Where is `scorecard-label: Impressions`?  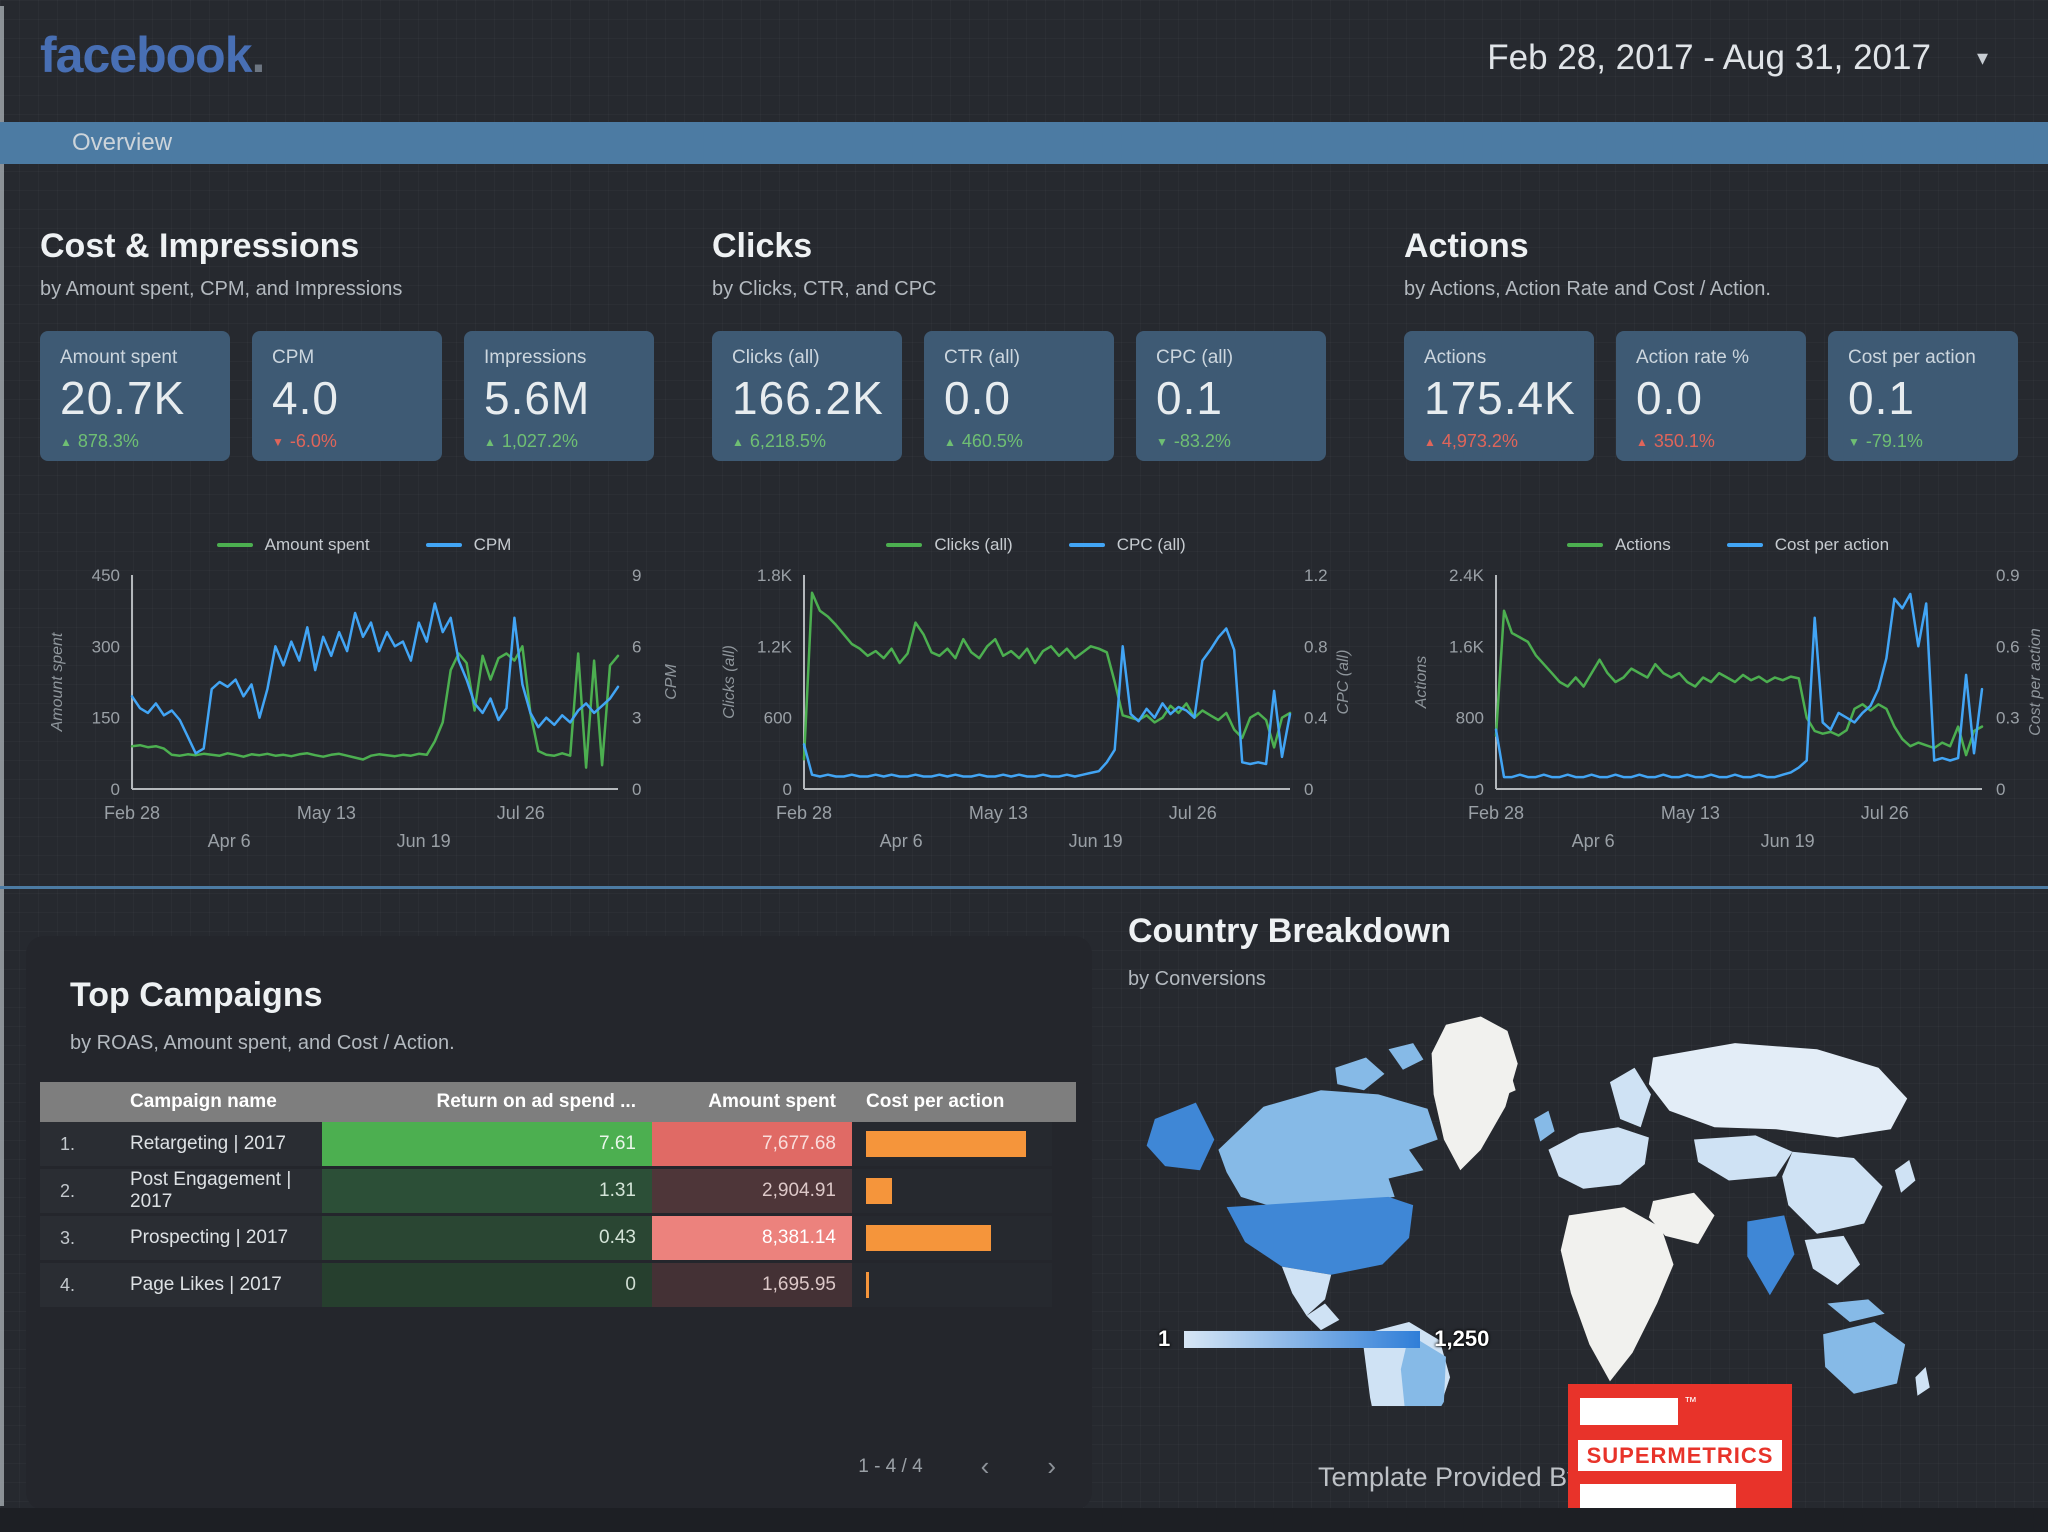 scorecard-label: Impressions is located at coordinates (535, 357).